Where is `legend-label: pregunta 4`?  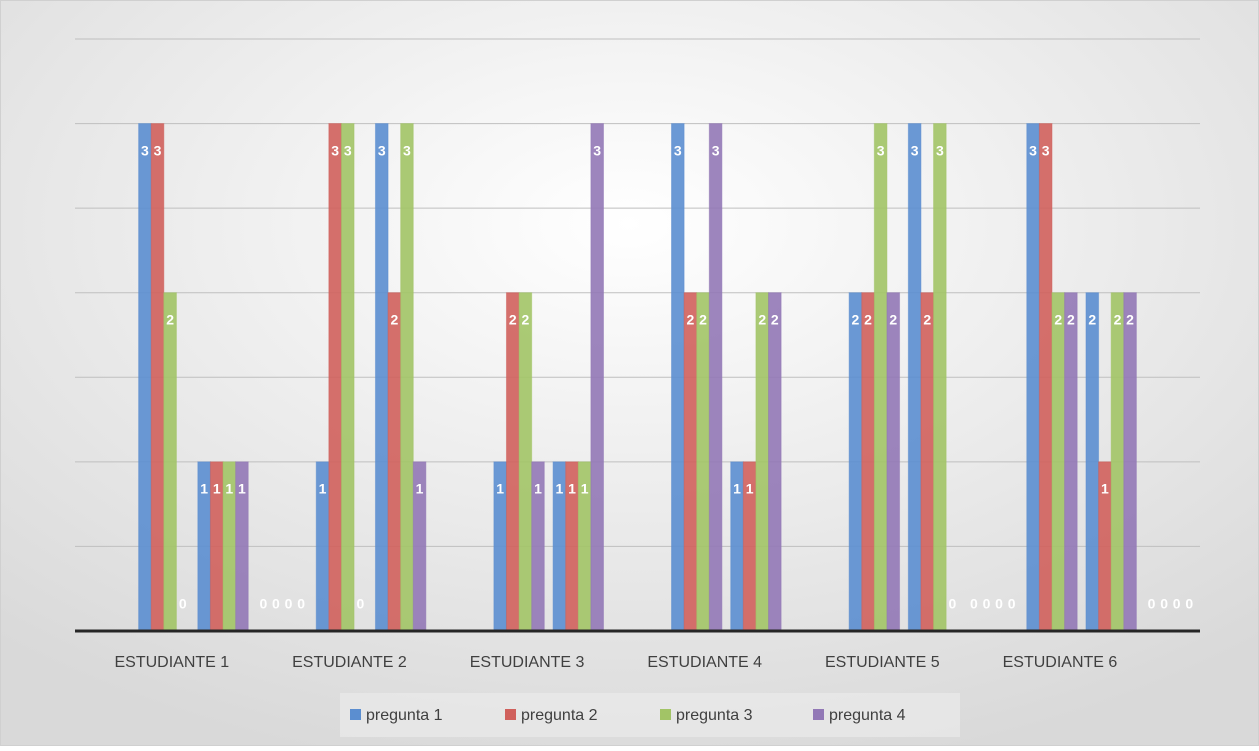 legend-label: pregunta 4 is located at coordinates (867, 715).